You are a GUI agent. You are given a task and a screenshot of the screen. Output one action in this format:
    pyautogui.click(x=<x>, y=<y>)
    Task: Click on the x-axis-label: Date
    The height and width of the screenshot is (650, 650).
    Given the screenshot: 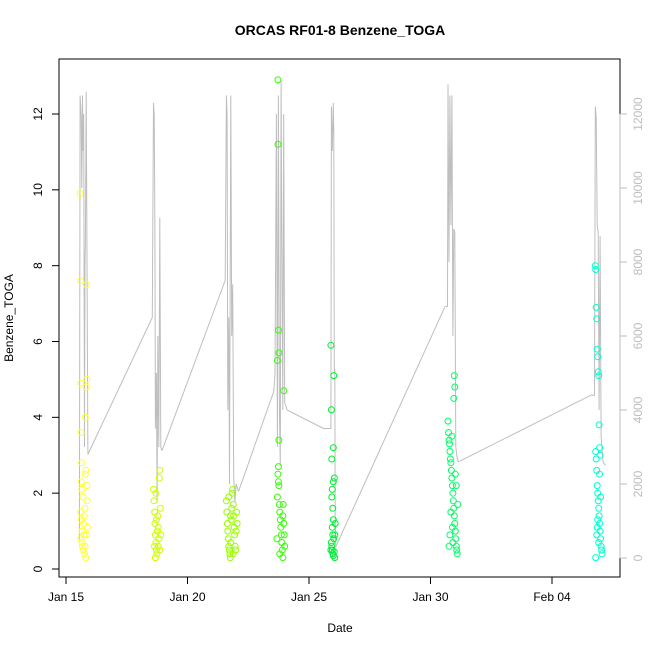 What is the action you would take?
    pyautogui.click(x=340, y=628)
    